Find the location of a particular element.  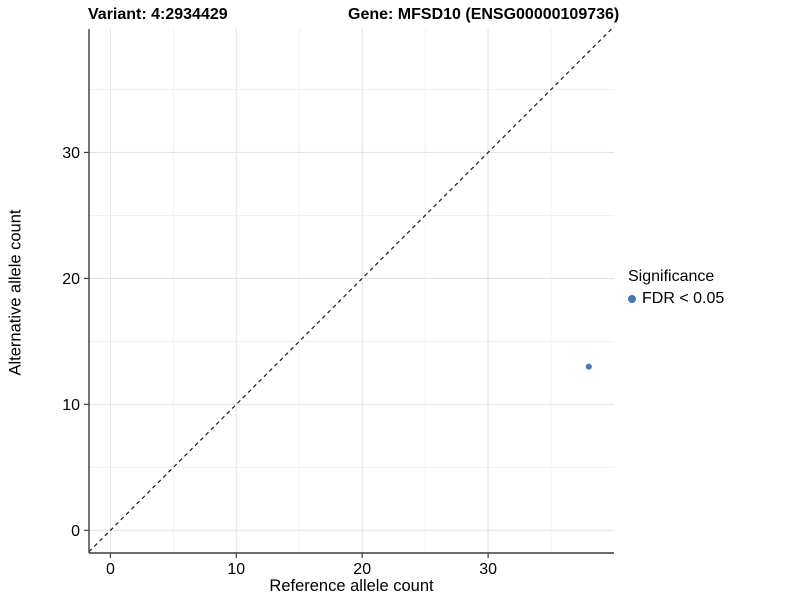

variant-title: Variant: 4:2934429 is located at coordinates (158, 14).